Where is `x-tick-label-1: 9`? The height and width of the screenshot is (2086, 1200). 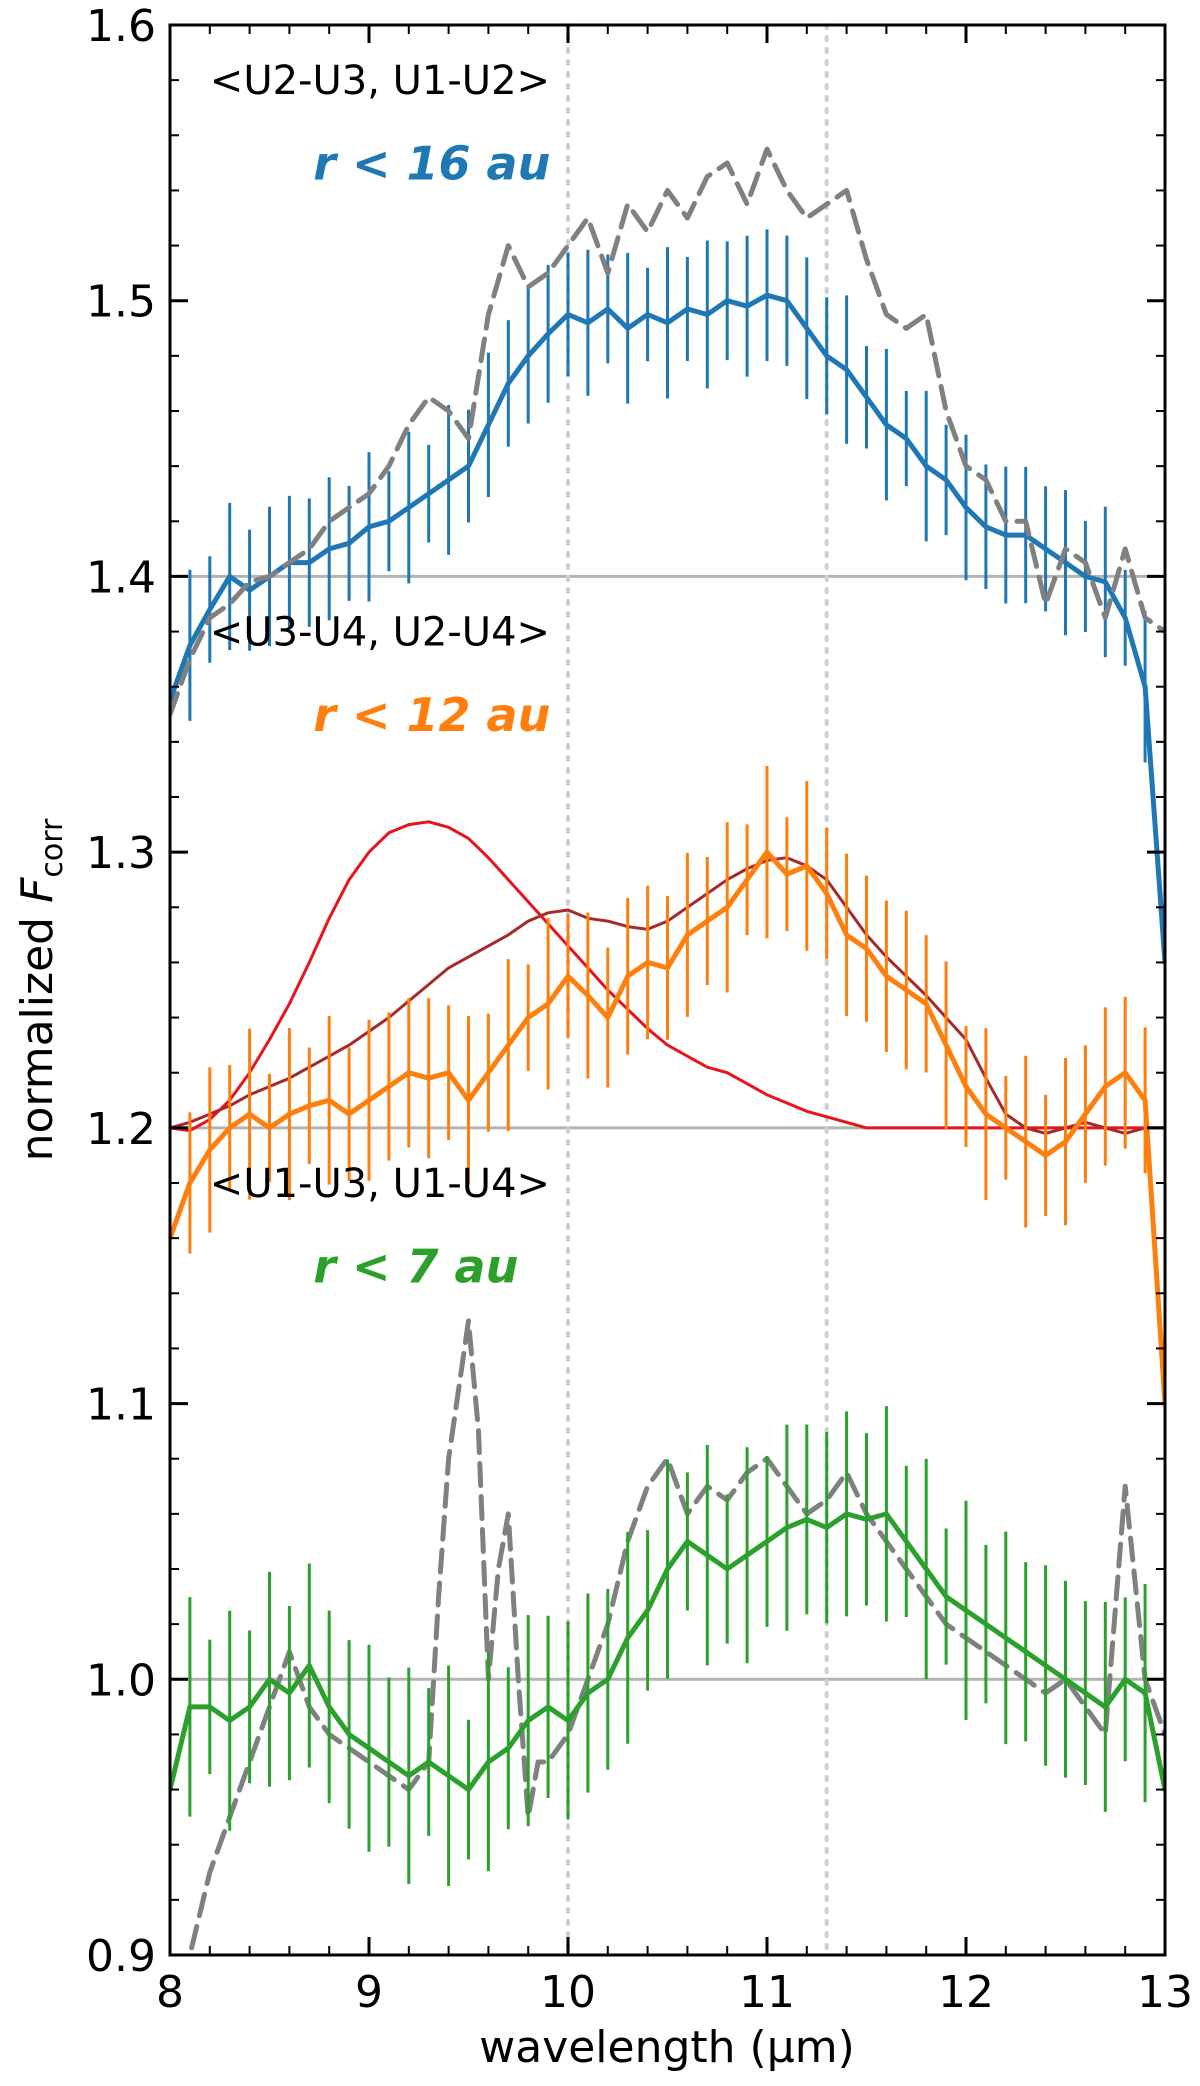
x-tick-label-1: 9 is located at coordinates (369, 1992).